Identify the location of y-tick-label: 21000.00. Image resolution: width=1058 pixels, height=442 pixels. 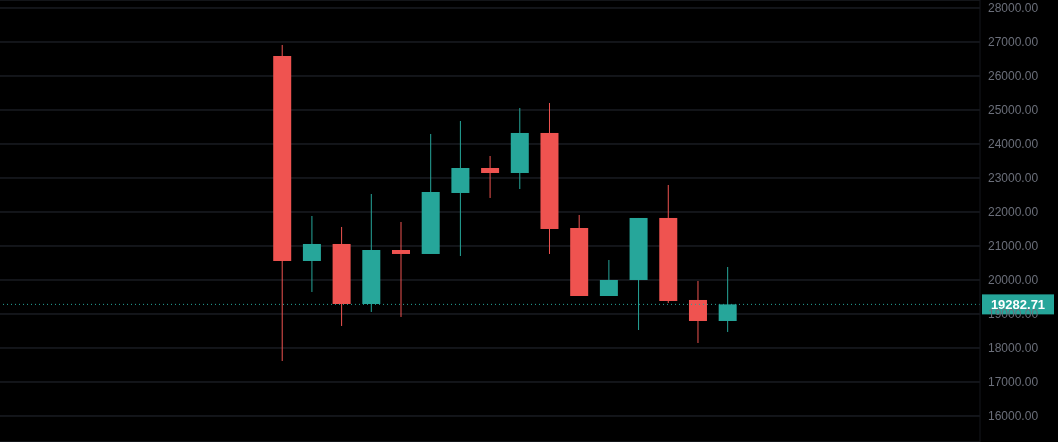
(1013, 246).